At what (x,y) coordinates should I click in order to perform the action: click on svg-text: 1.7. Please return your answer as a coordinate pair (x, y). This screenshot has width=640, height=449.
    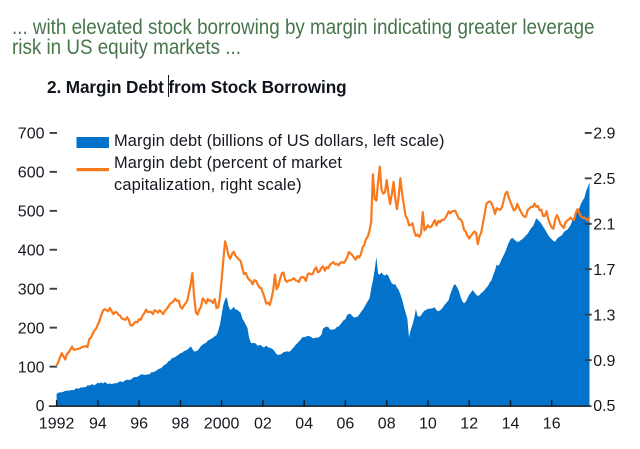
    Looking at the image, I should click on (604, 270).